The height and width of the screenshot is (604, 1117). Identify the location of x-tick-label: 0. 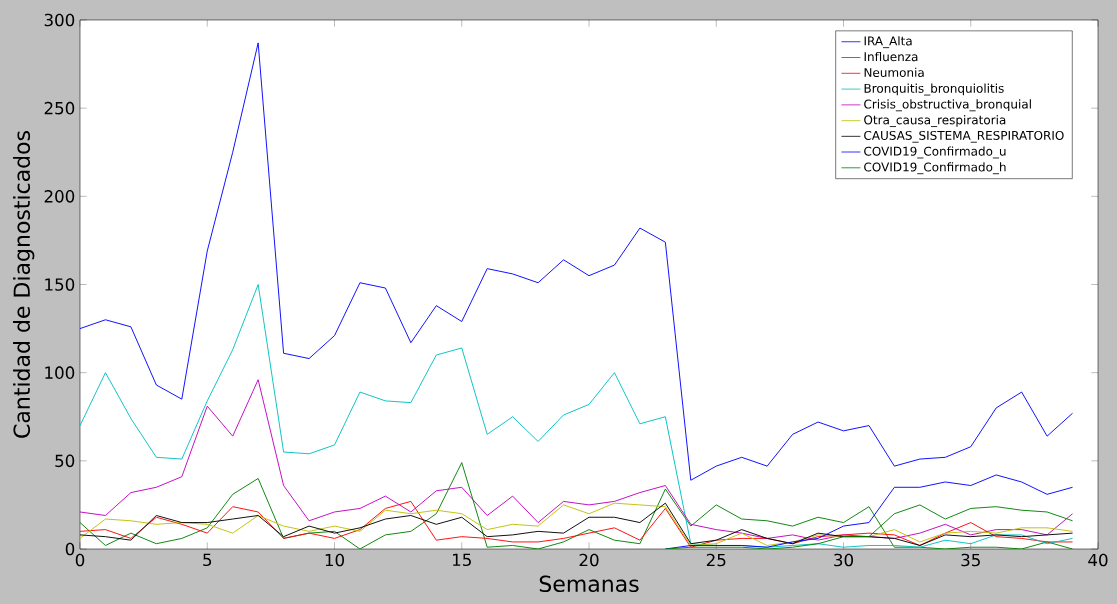
(80, 560).